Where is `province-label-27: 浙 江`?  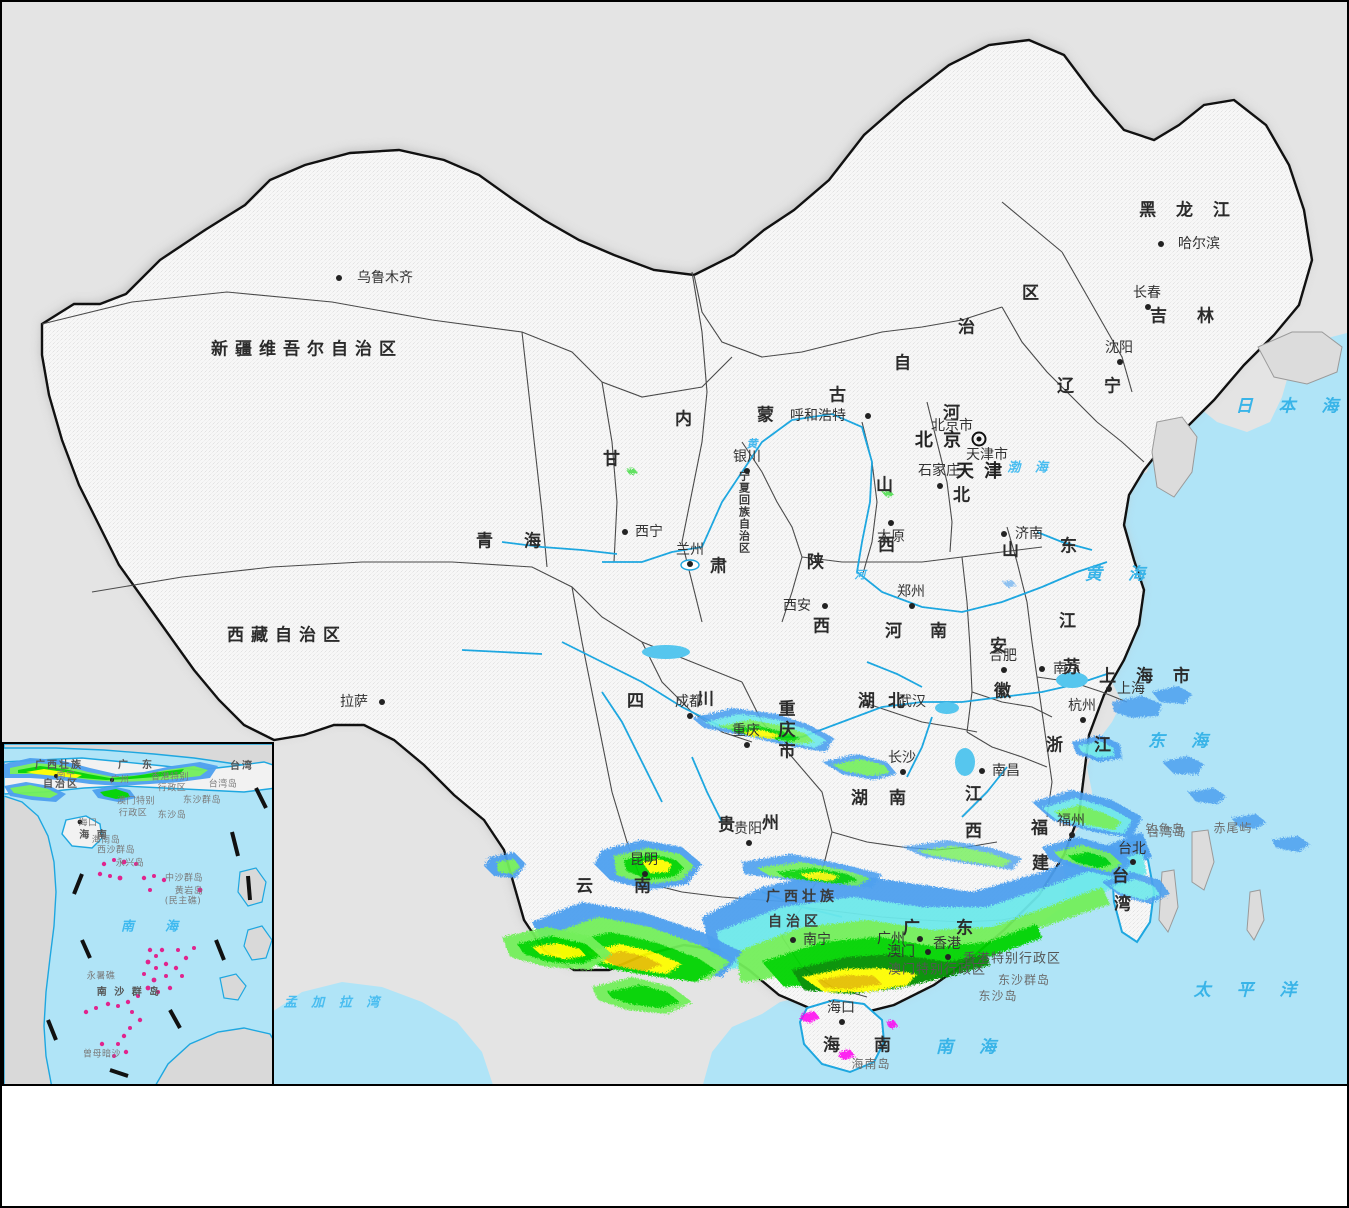 province-label-27: 浙 江 is located at coordinates (1082, 745).